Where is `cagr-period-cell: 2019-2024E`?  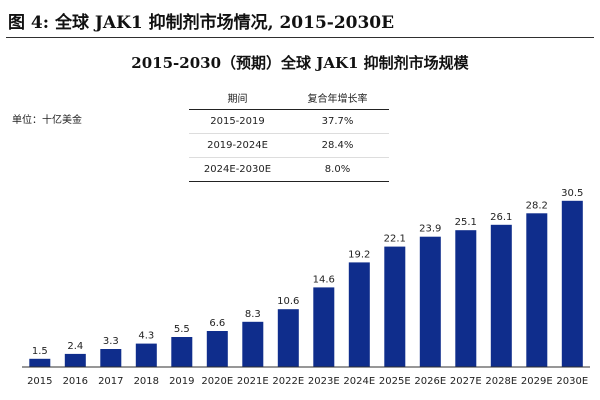 cagr-period-cell: 2019-2024E is located at coordinates (237, 145).